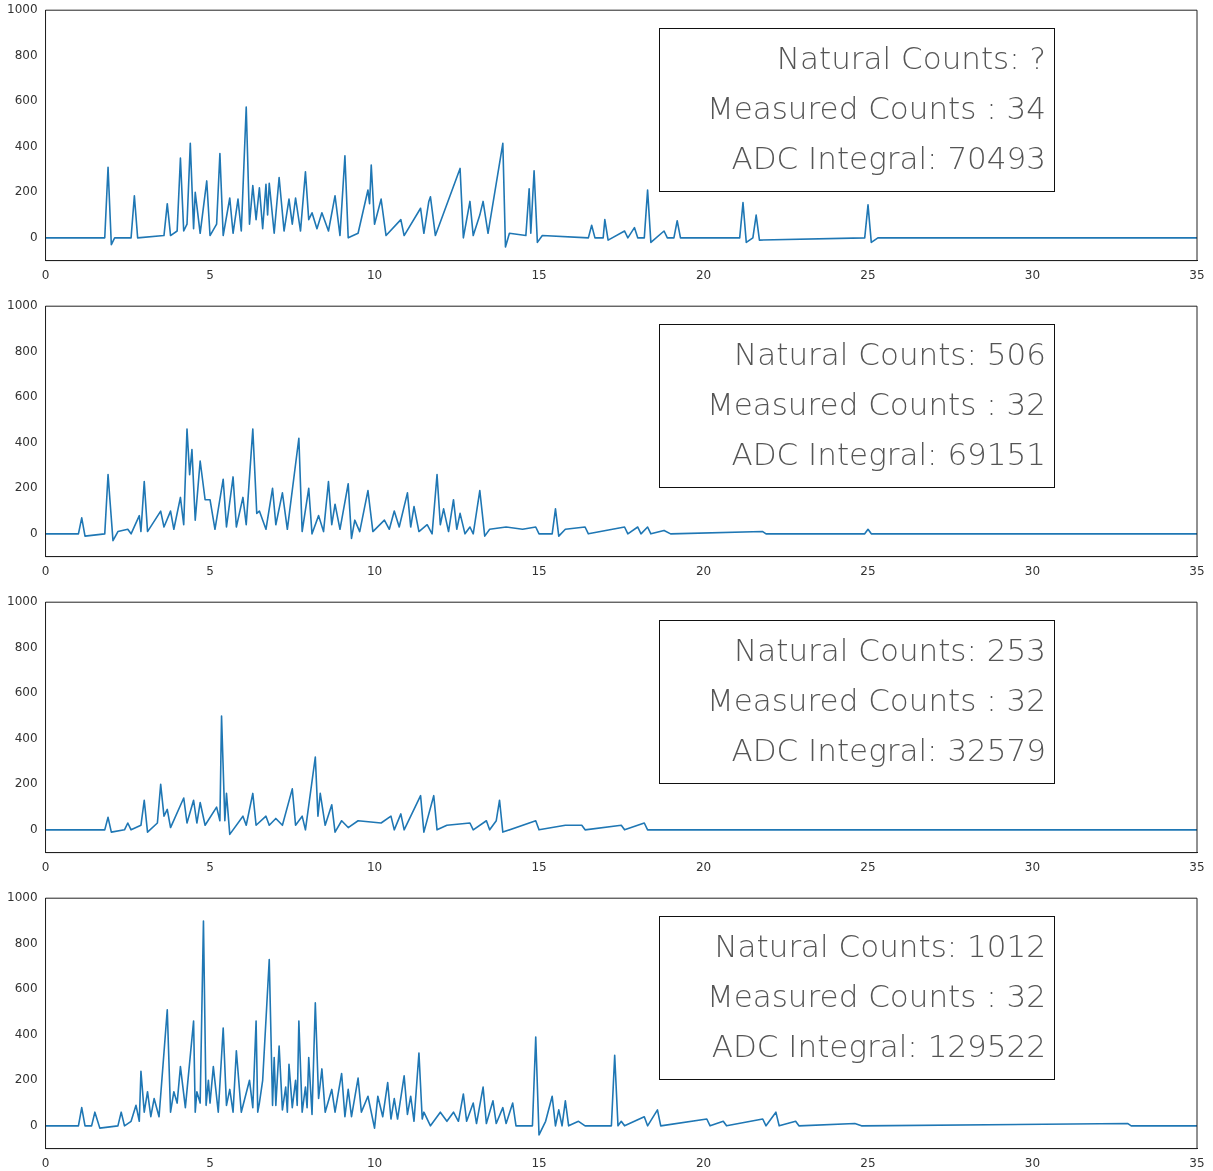  I want to click on annotation: Measured Counts : 34, so click(875, 108).